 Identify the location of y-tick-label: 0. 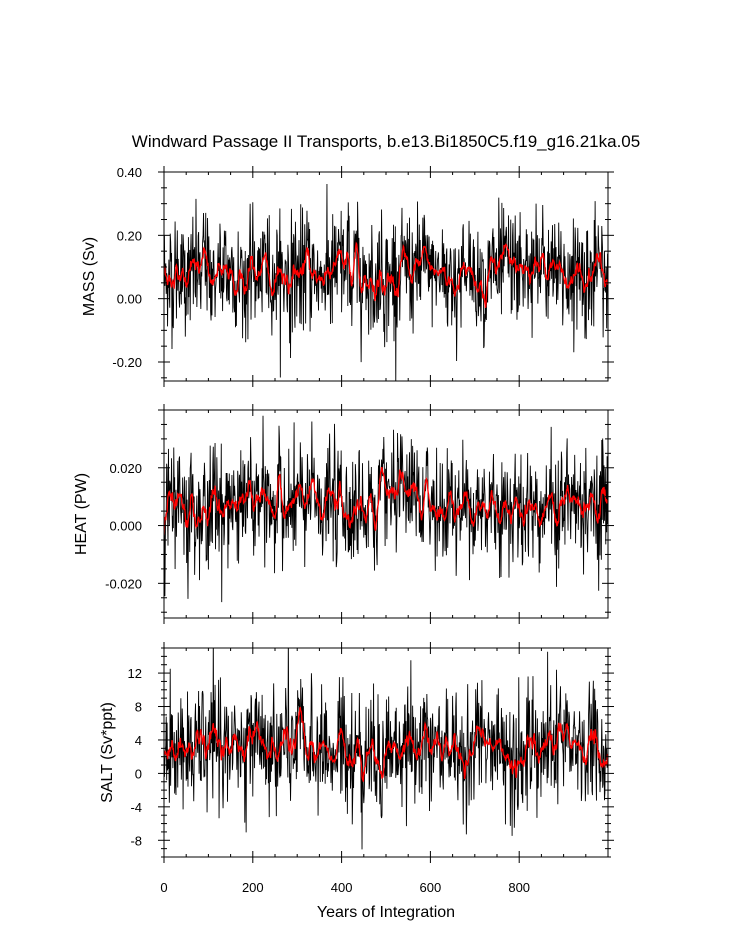
(138, 773).